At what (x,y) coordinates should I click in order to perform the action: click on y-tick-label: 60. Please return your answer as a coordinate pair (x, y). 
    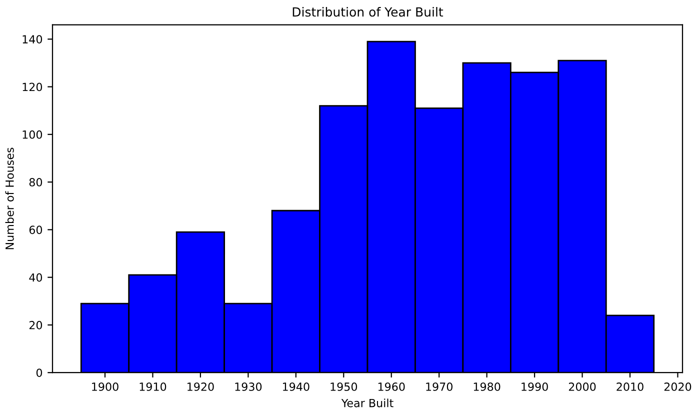
    Looking at the image, I should click on (35, 230).